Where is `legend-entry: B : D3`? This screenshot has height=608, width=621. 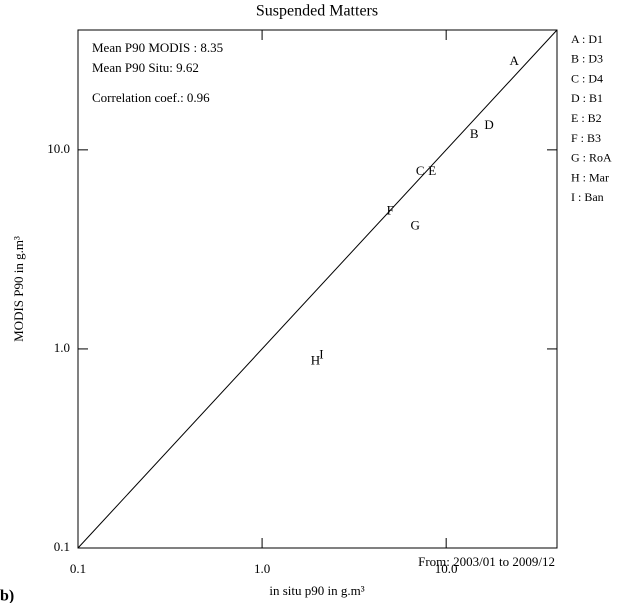
legend-entry: B : D3 is located at coordinates (587, 59).